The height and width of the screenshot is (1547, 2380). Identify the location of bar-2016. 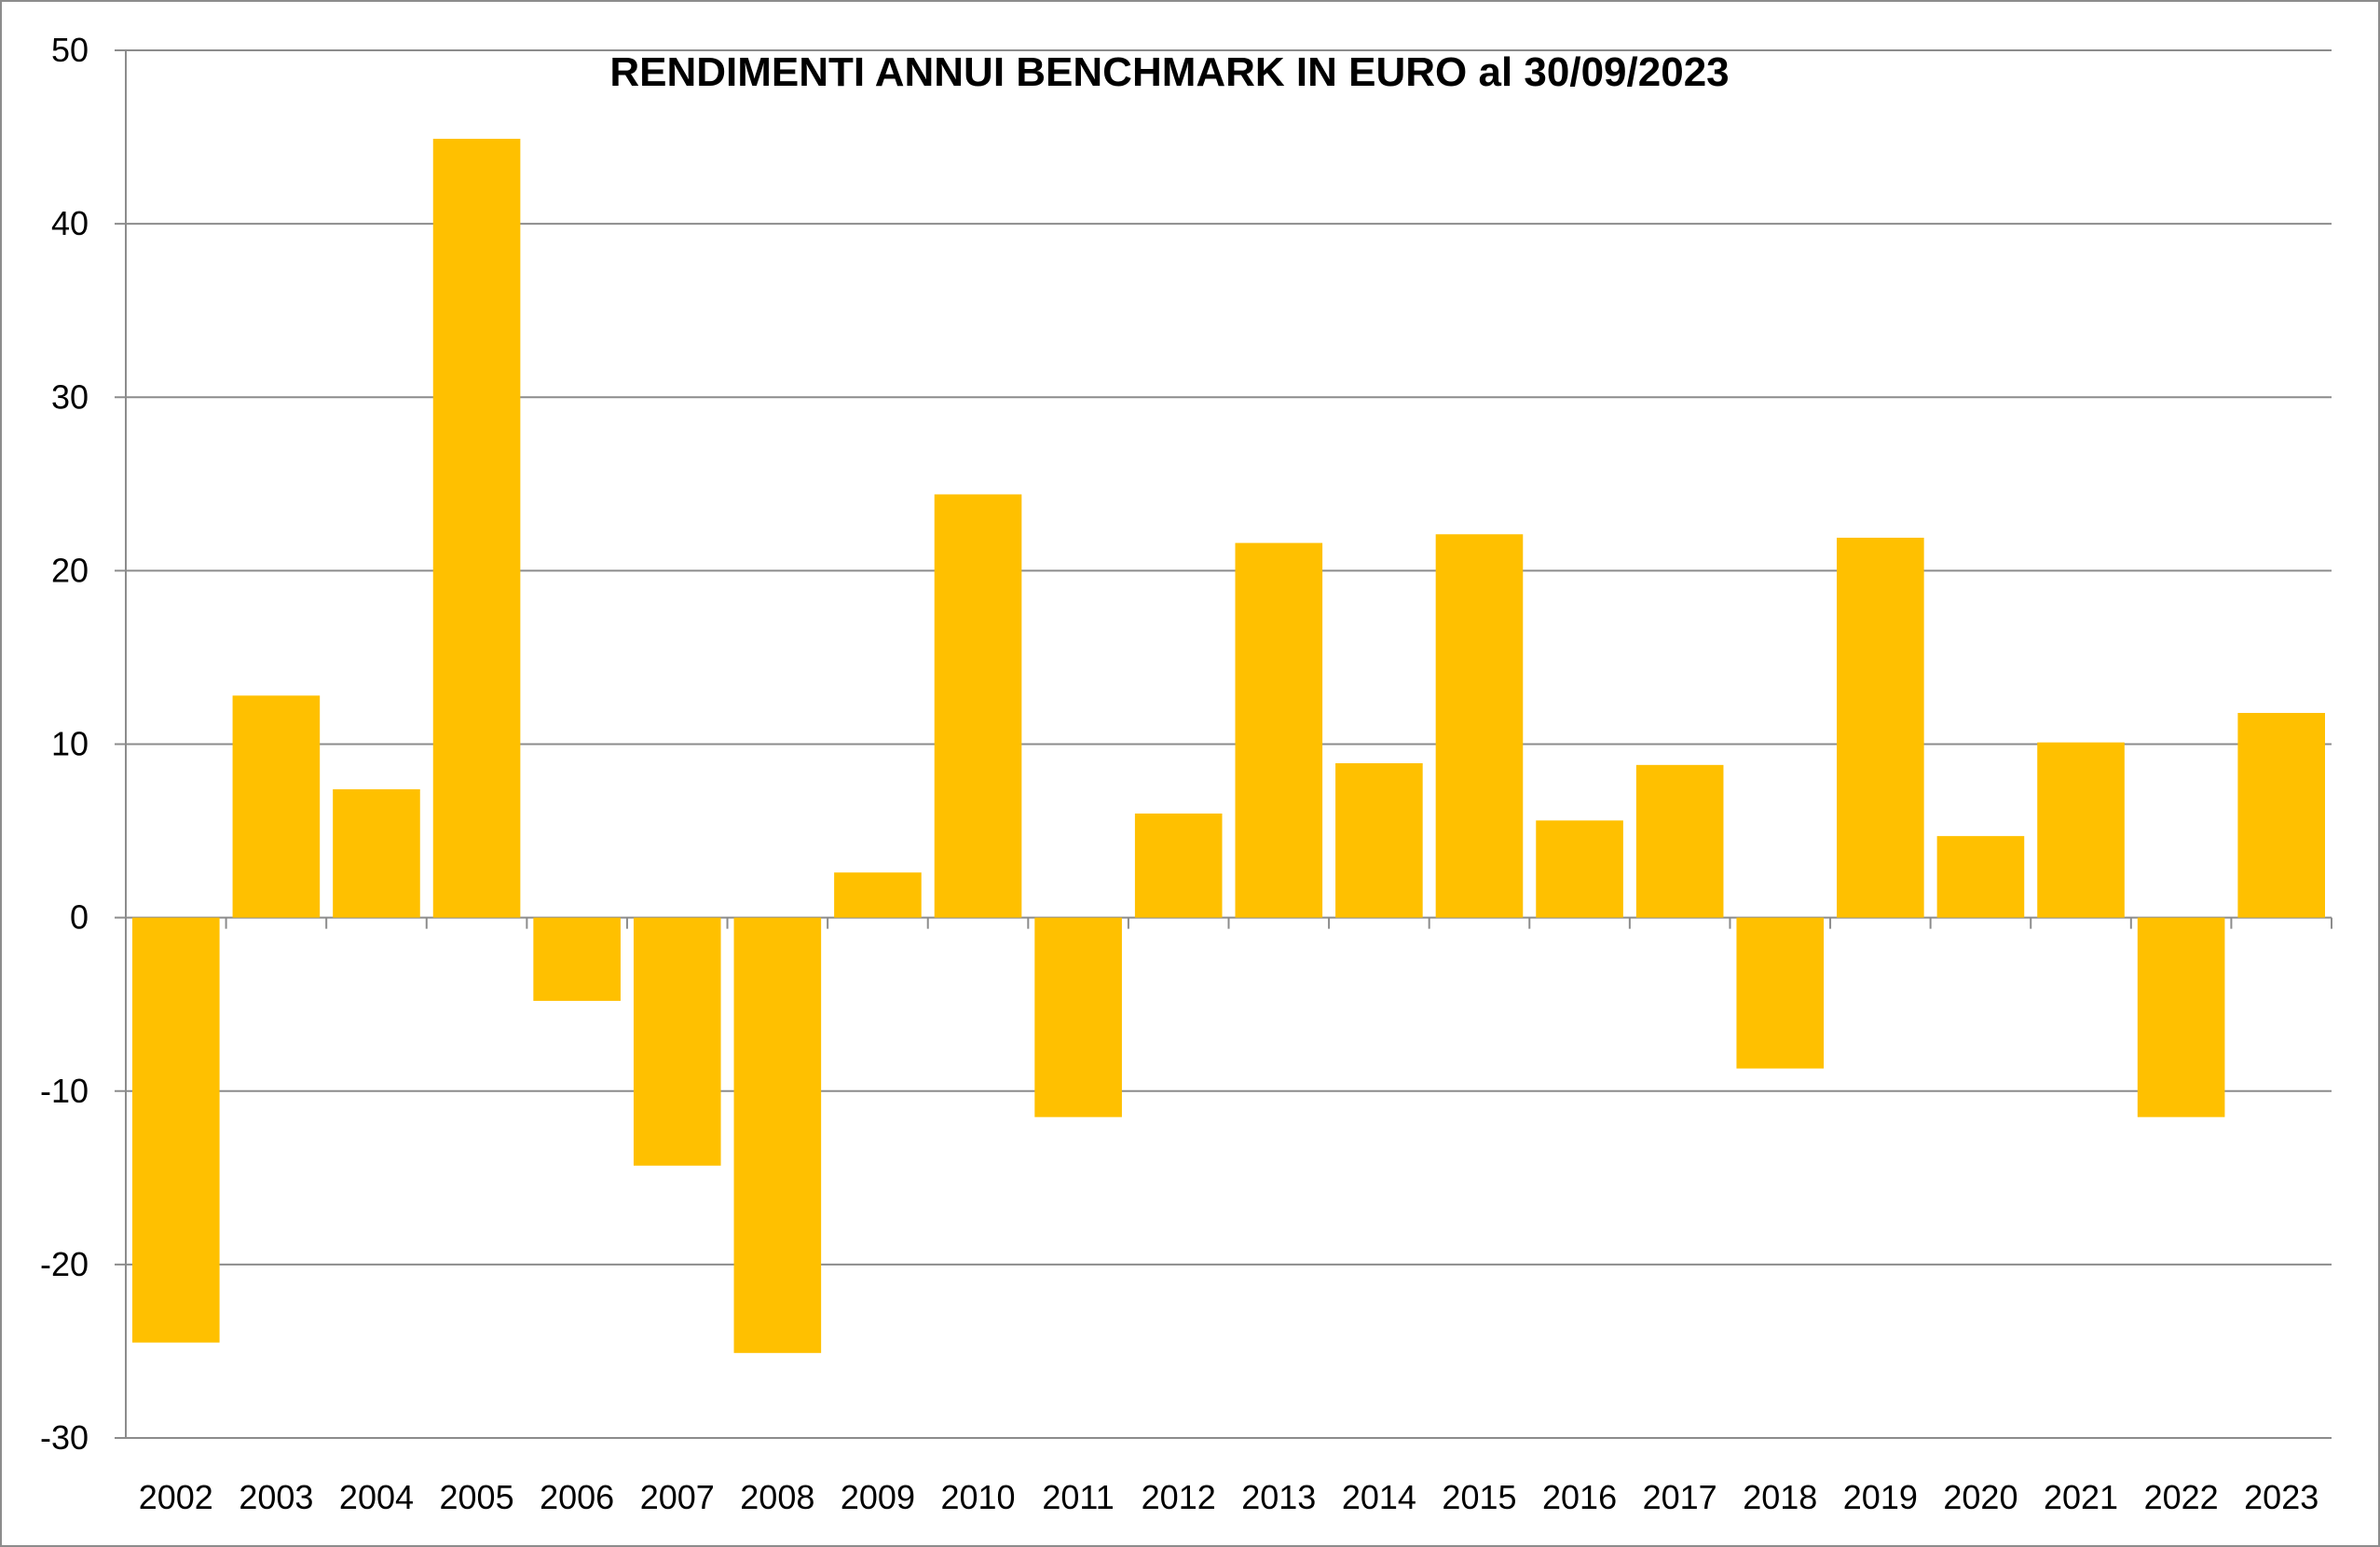
(1579, 869).